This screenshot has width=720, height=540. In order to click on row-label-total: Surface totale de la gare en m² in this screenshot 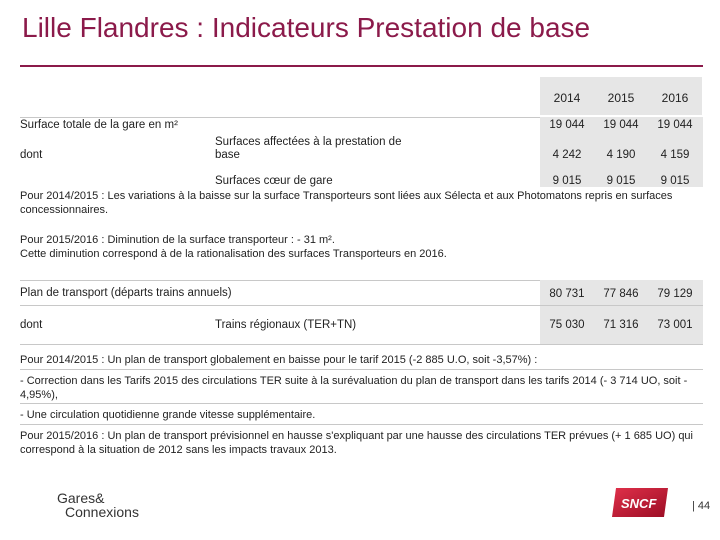, I will do `click(99, 125)`.